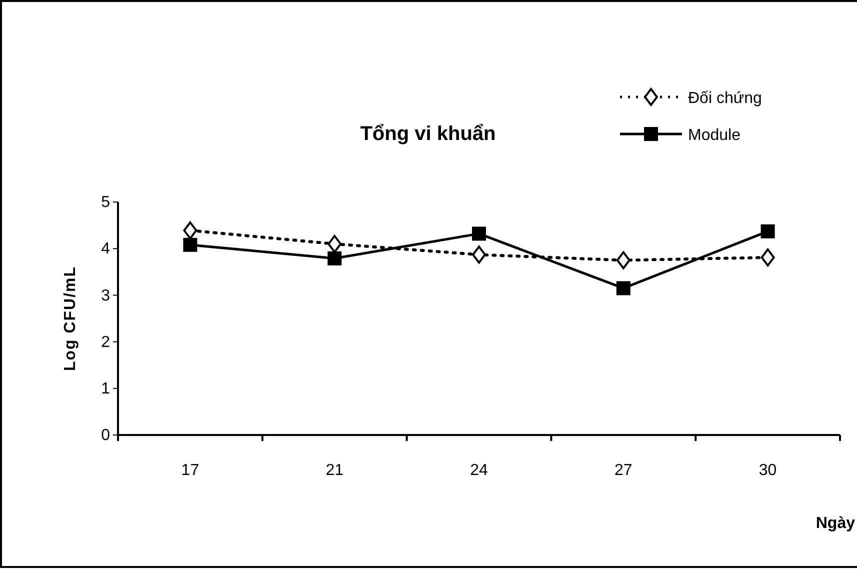 Image resolution: width=857 pixels, height=569 pixels. What do you see at coordinates (428, 134) in the screenshot?
I see `chart-title: Tổng vi khuẩn` at bounding box center [428, 134].